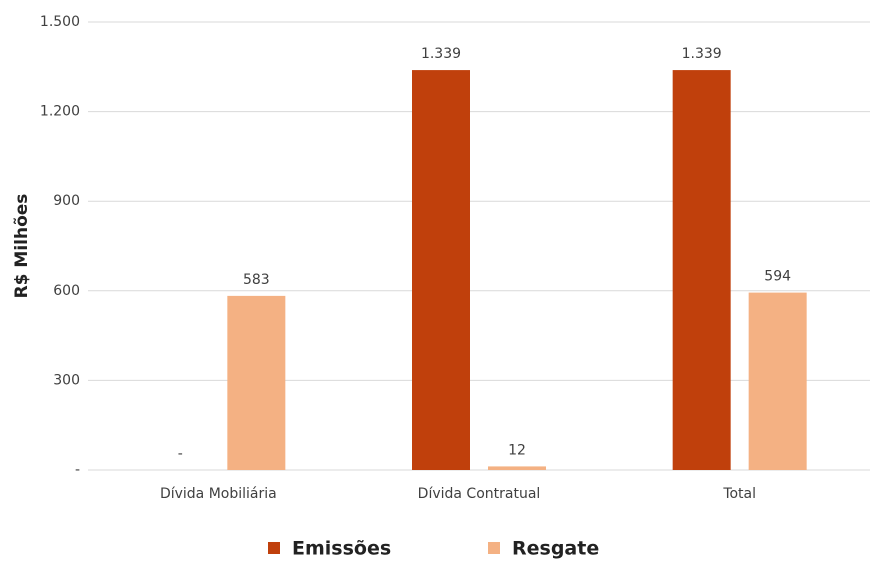  I want to click on legend-text: Emissões, so click(341, 549).